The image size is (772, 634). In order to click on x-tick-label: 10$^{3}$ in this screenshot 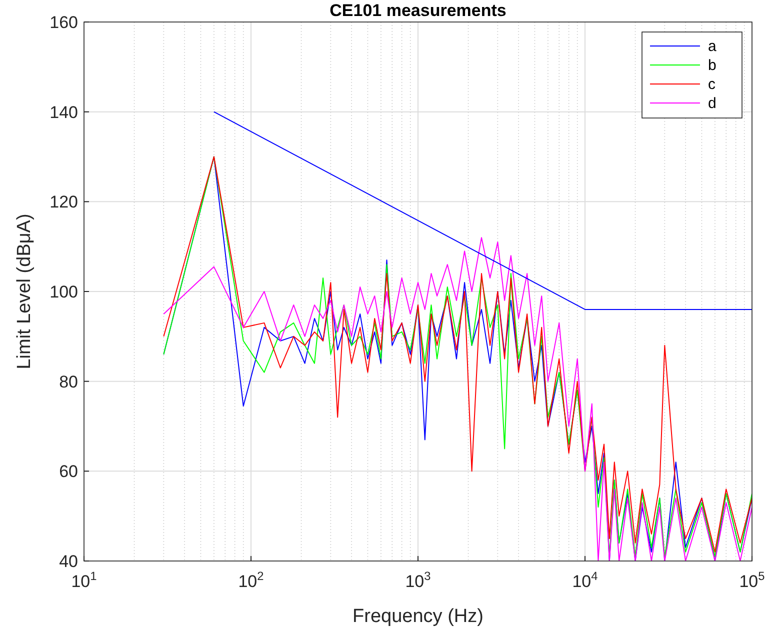, I will do `click(418, 580)`.